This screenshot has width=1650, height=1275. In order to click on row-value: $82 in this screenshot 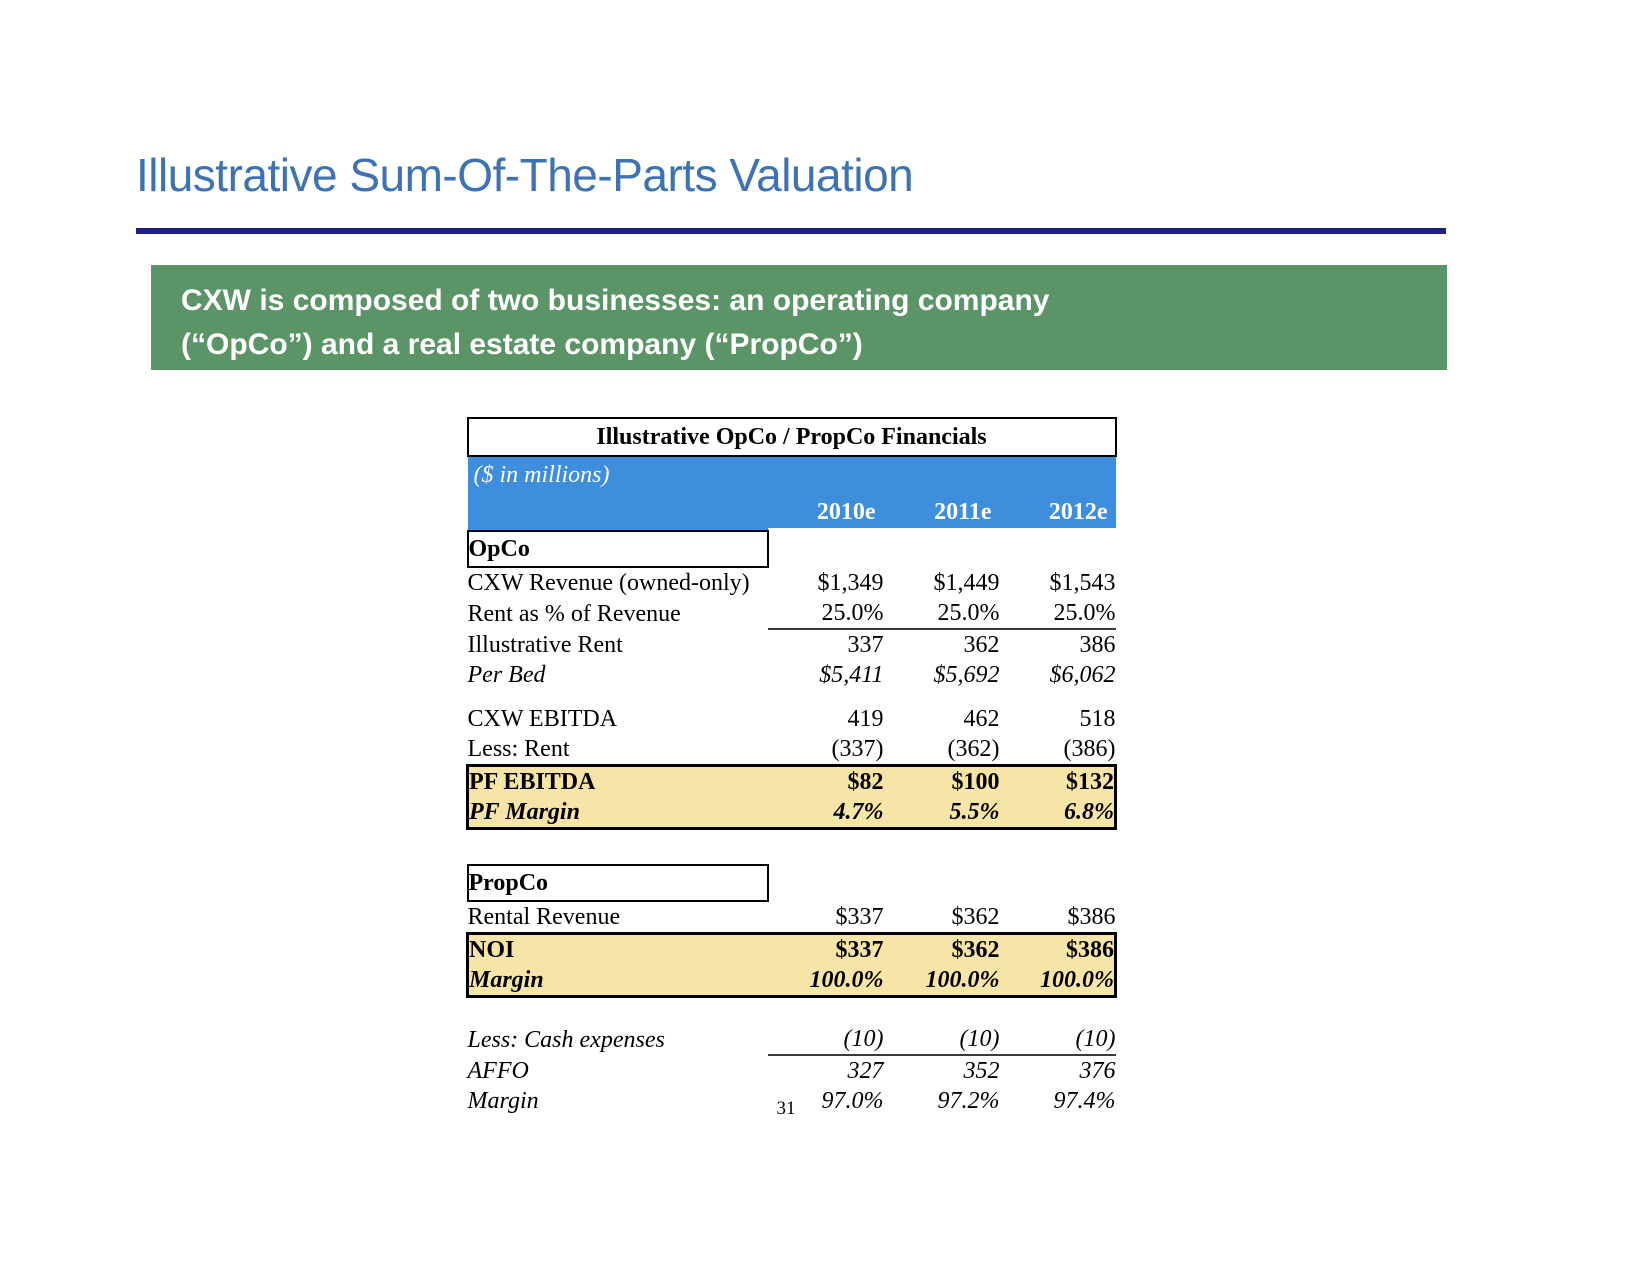, I will do `click(825, 780)`.